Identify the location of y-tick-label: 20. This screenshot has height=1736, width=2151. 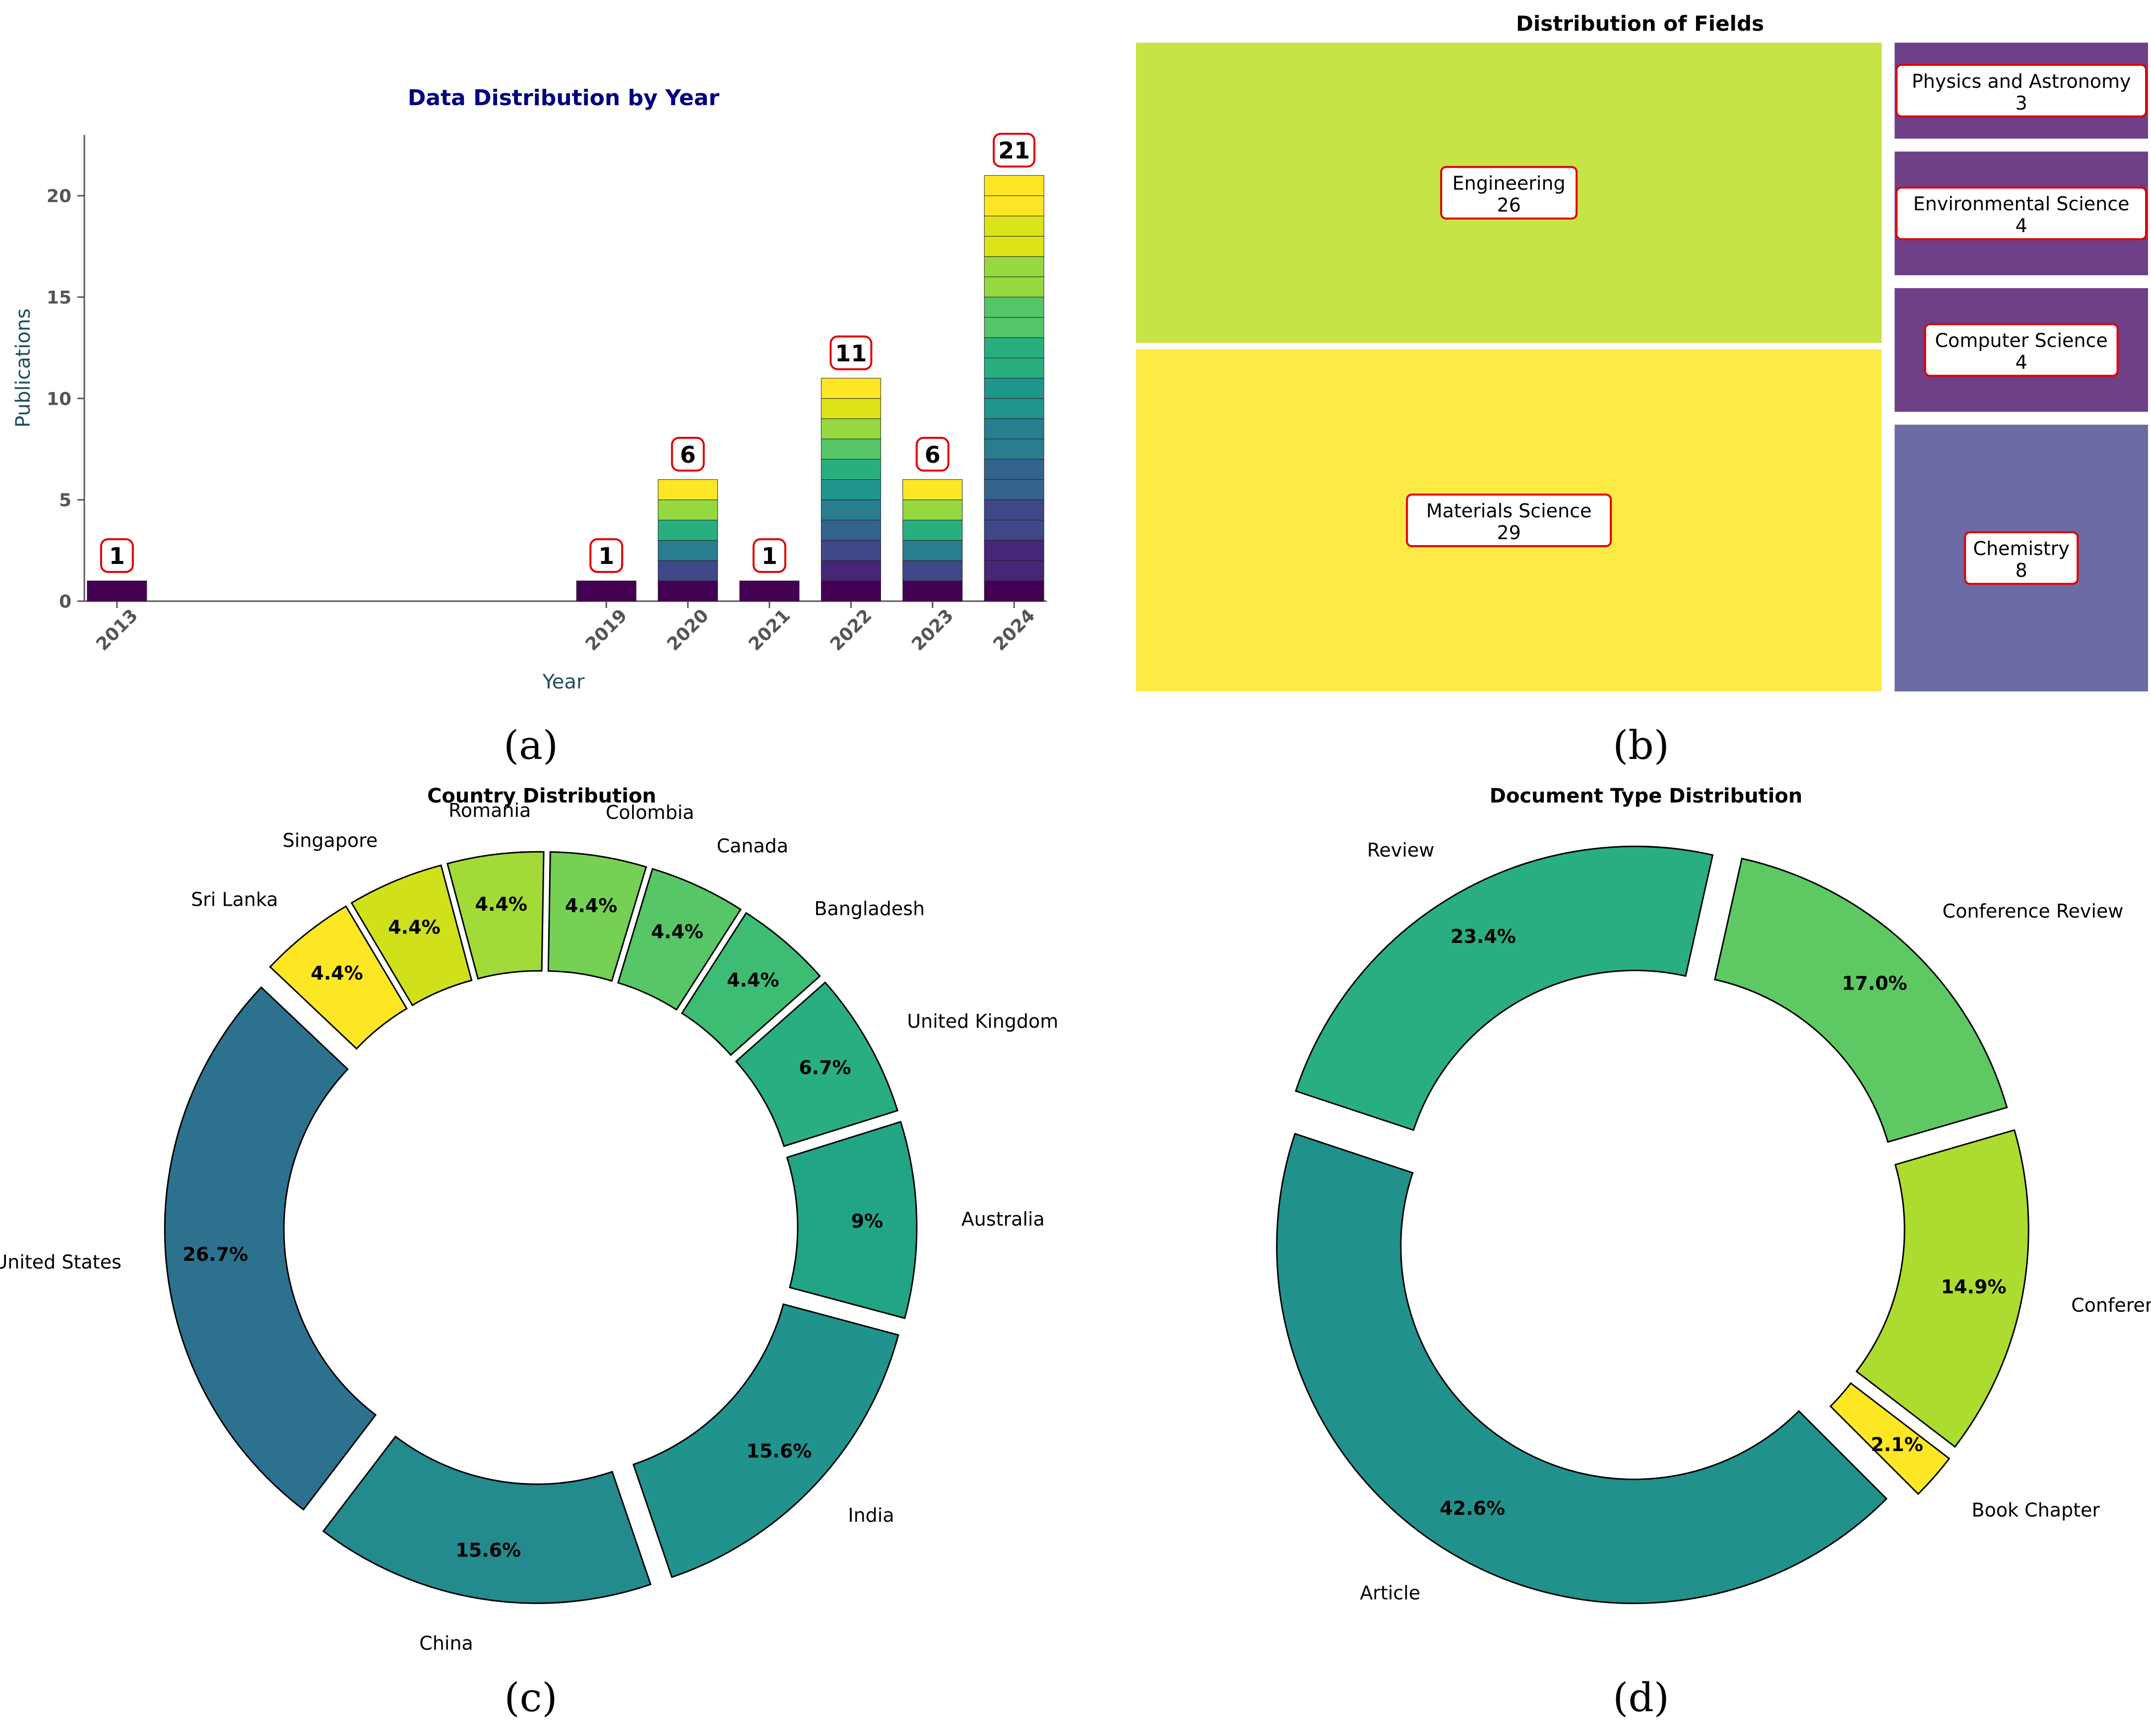
(59, 196).